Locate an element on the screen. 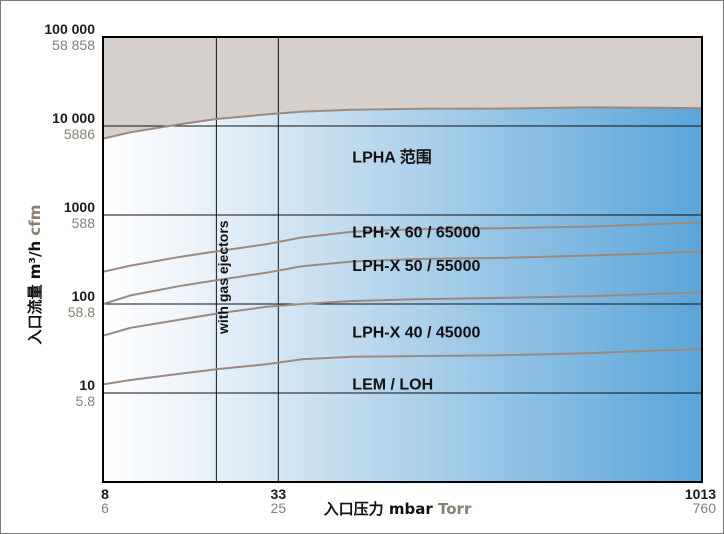  x-axis-title-main: 入口压力 mbar is located at coordinates (381, 509).